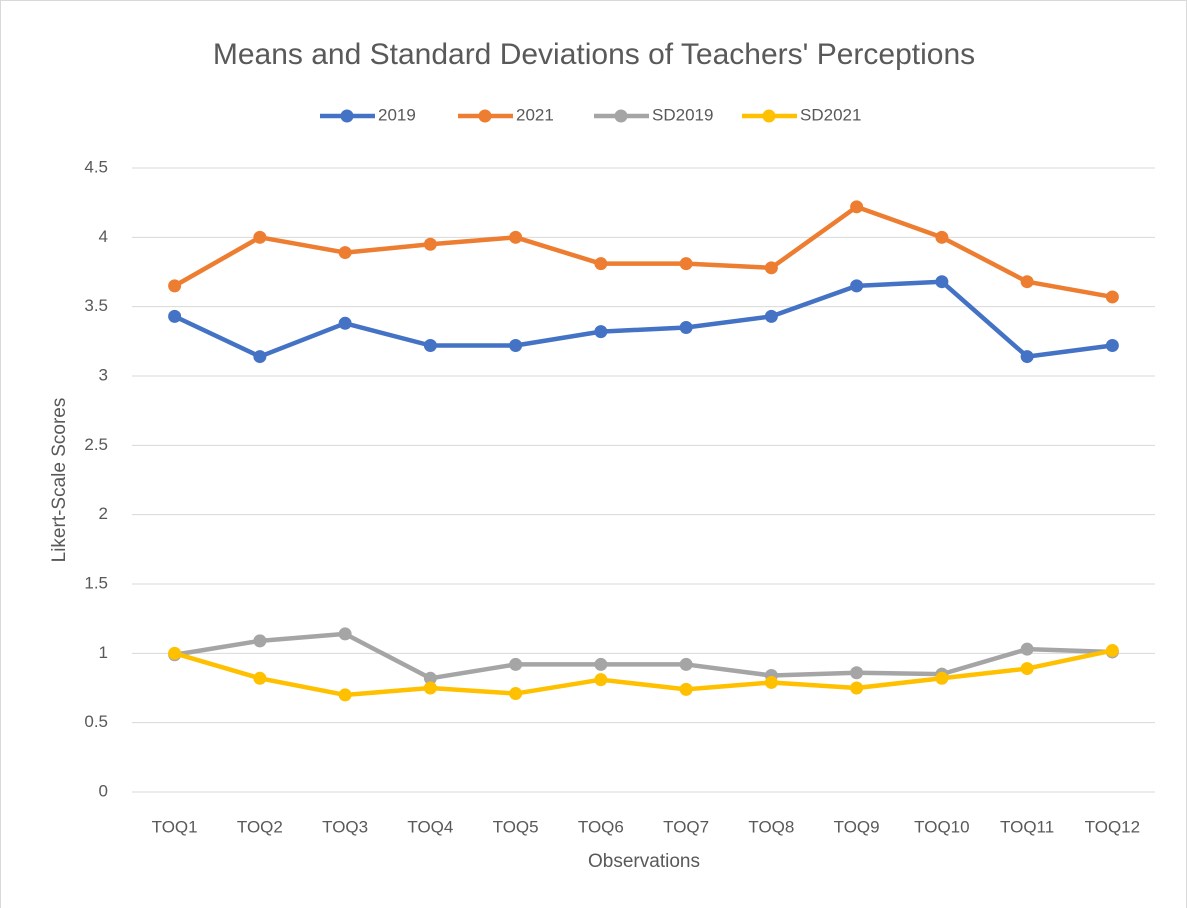 This screenshot has height=908, width=1187. I want to click on x-tick-label: TOQ10, so click(941, 826).